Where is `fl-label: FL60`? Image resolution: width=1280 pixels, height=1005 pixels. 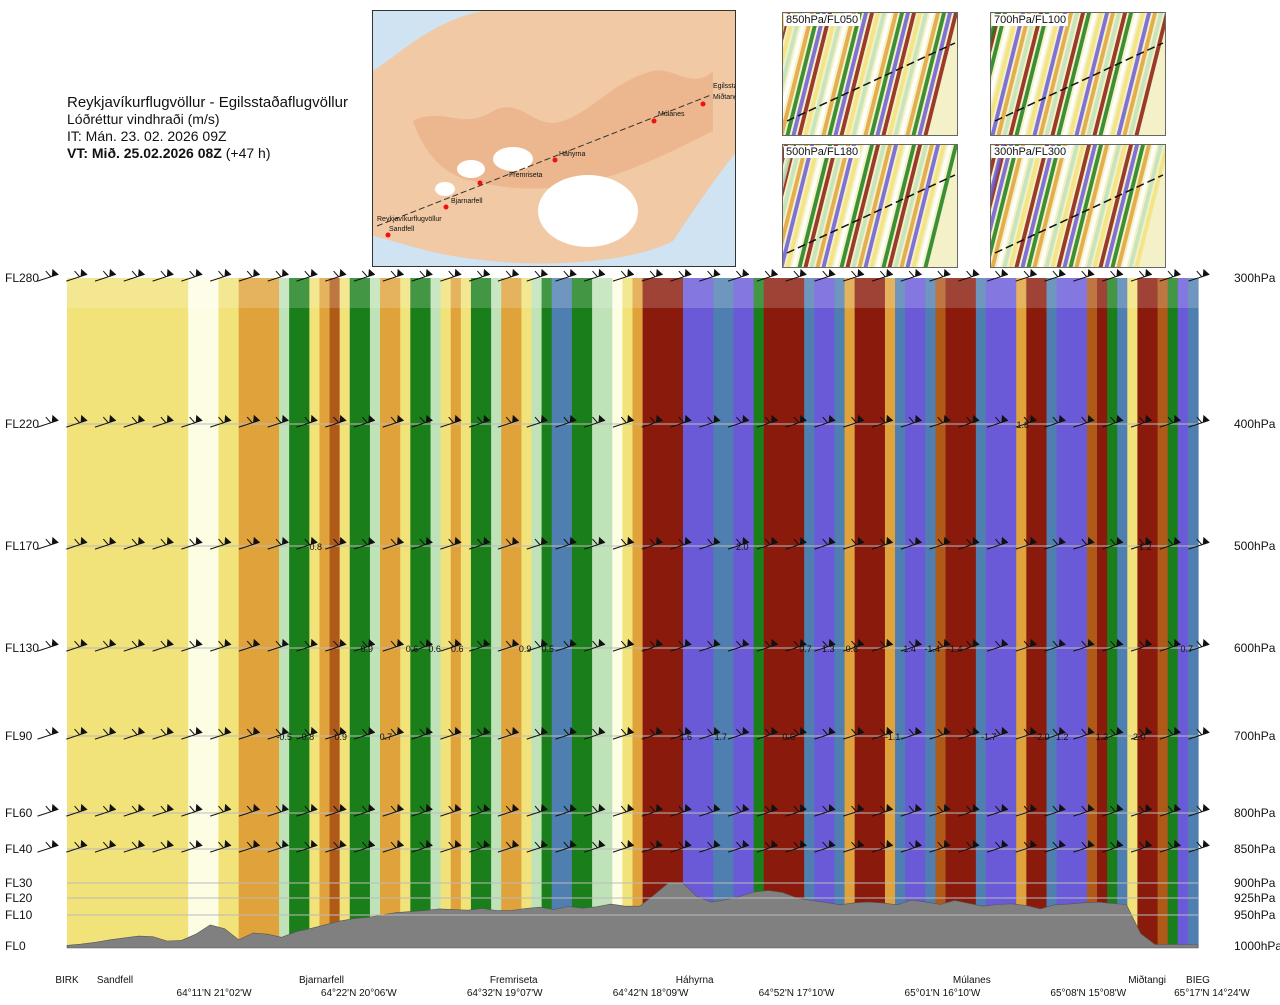
fl-label: FL60 is located at coordinates (19, 813).